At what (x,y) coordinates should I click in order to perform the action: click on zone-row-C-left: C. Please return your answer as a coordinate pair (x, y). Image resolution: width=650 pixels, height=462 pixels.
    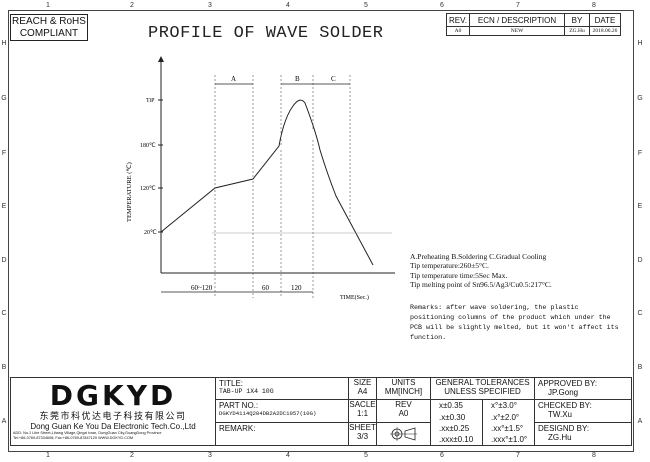
    Looking at the image, I should click on (4, 313).